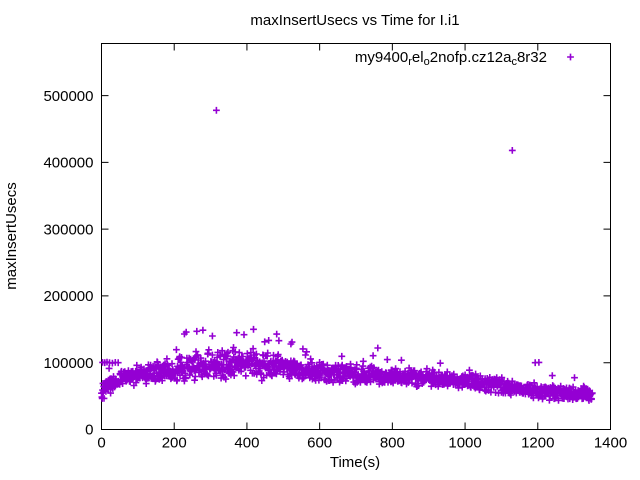  I want to click on y-tick-label: 300000, so click(68, 229).